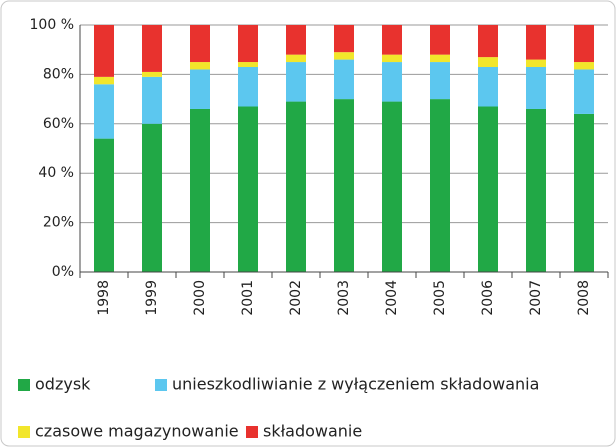  I want to click on x-tick-label: 2001, so click(248, 298).